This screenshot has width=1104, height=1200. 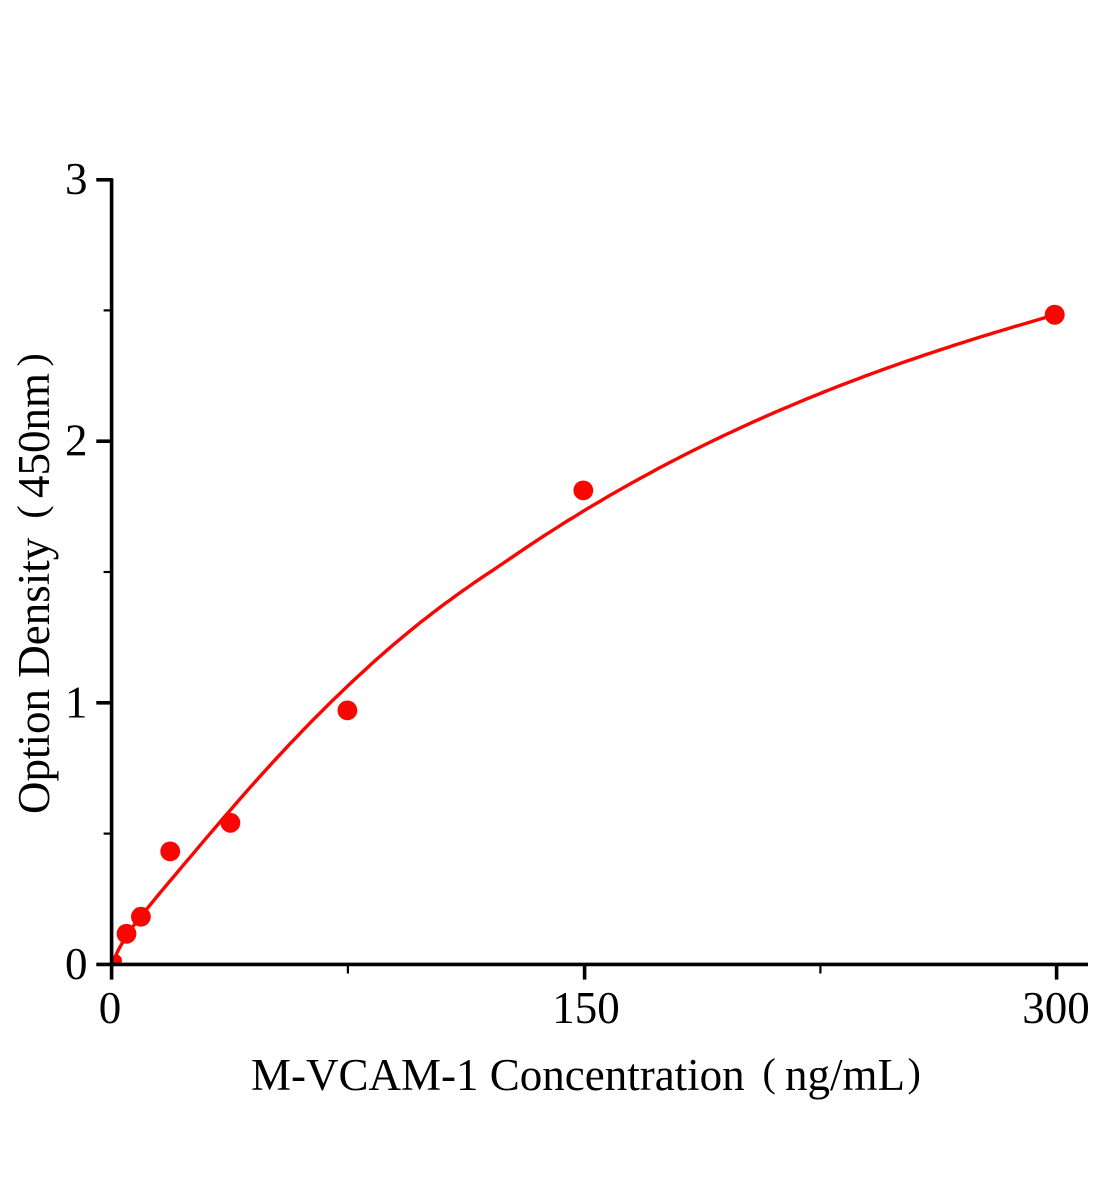 What do you see at coordinates (498, 1075) in the screenshot?
I see `svg-text: M-VCAM-1 Concentration` at bounding box center [498, 1075].